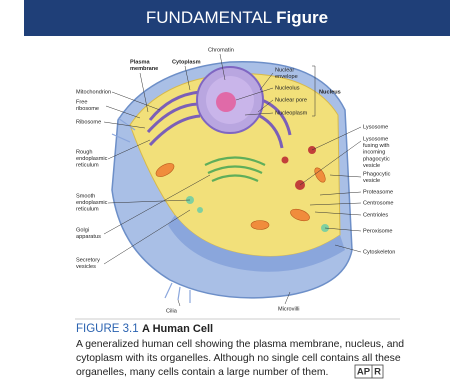  I want to click on label-line: Phagocytic, so click(377, 174).